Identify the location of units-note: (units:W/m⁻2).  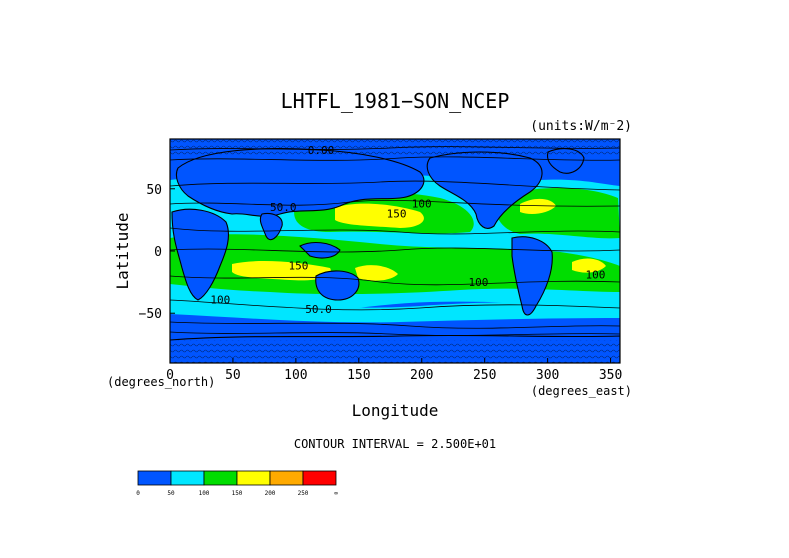
(581, 126).